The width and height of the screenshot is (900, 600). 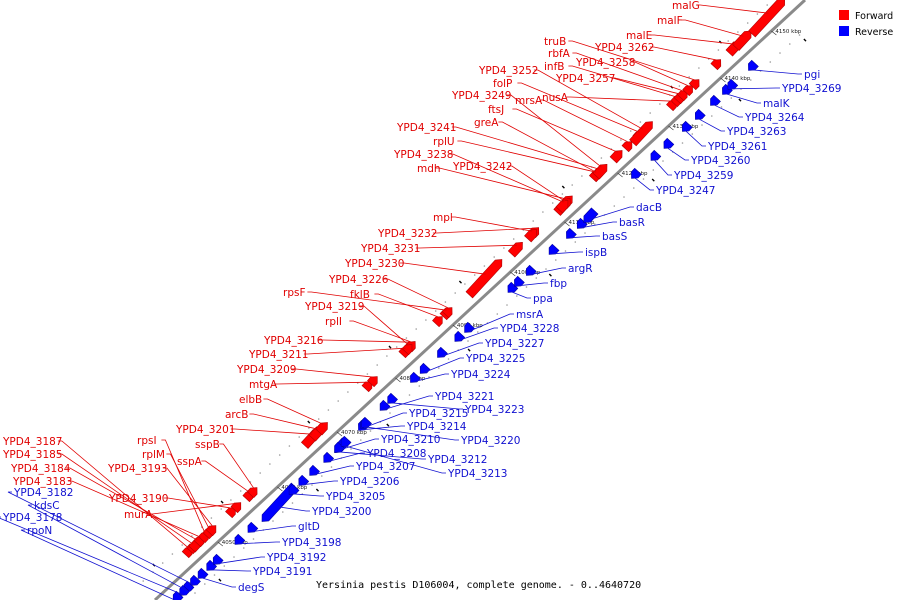 What do you see at coordinates (47, 506) in the screenshot?
I see `gene-label-reverse: kdsC` at bounding box center [47, 506].